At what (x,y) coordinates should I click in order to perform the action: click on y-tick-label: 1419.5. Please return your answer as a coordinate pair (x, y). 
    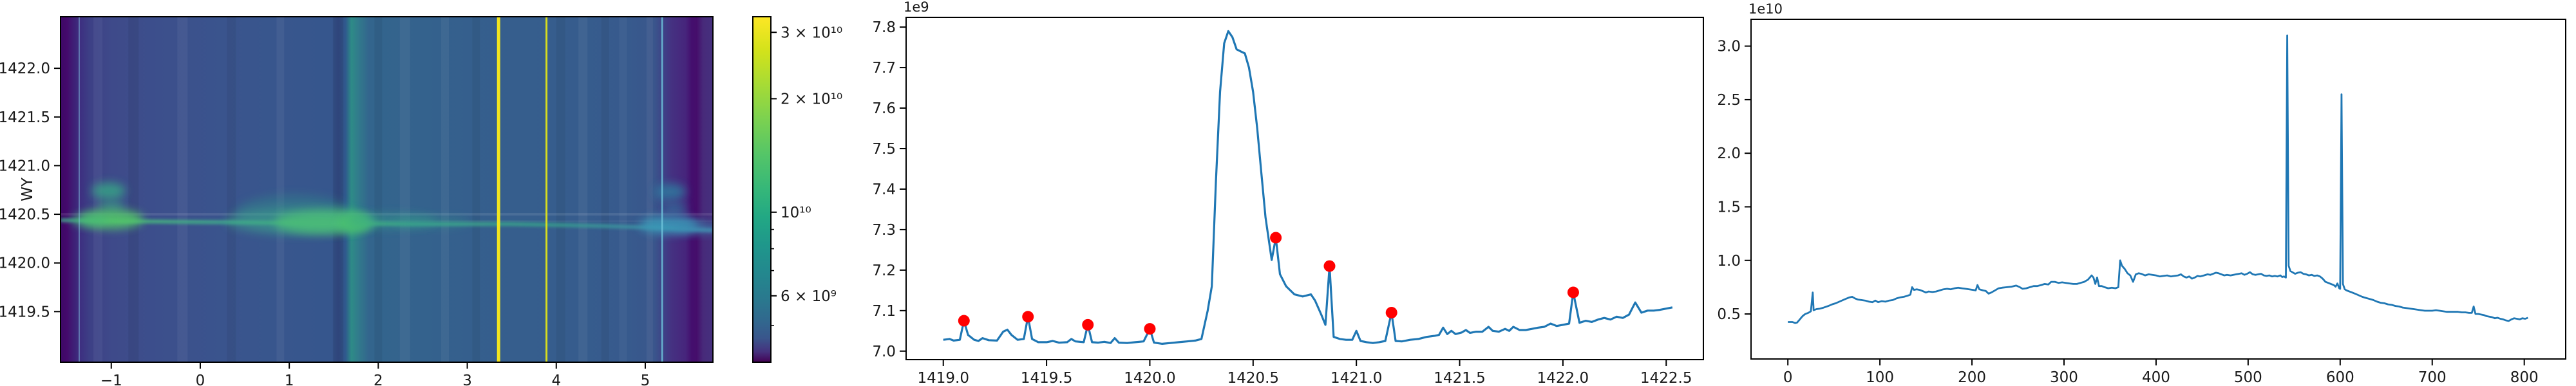
    Looking at the image, I should click on (25, 312).